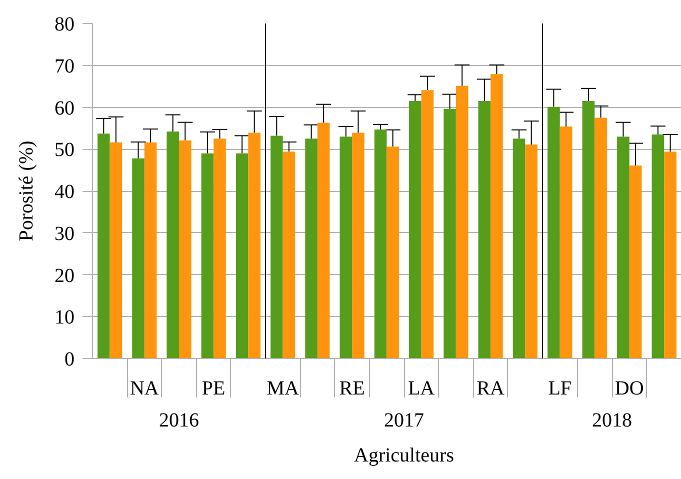 This screenshot has width=681, height=479. Describe the element at coordinates (283, 389) in the screenshot. I see `x-tick-label: MA` at that location.